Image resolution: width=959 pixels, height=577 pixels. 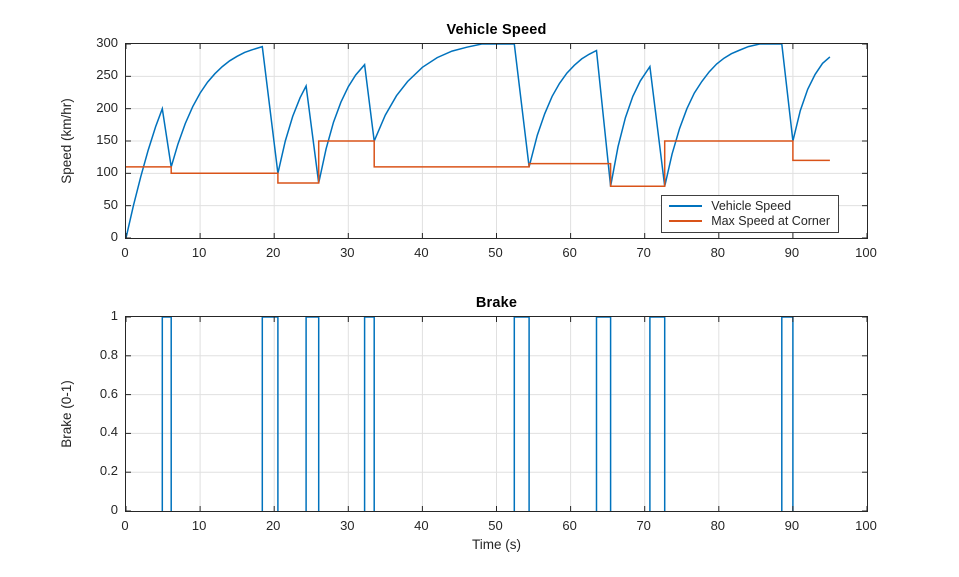 What do you see at coordinates (107, 139) in the screenshot?
I see `y-tick-label: 150` at bounding box center [107, 139].